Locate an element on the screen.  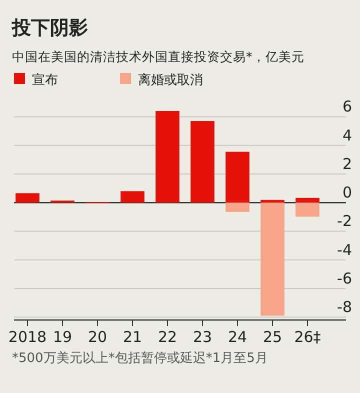
y-tick-label: 0 is located at coordinates (347, 193).